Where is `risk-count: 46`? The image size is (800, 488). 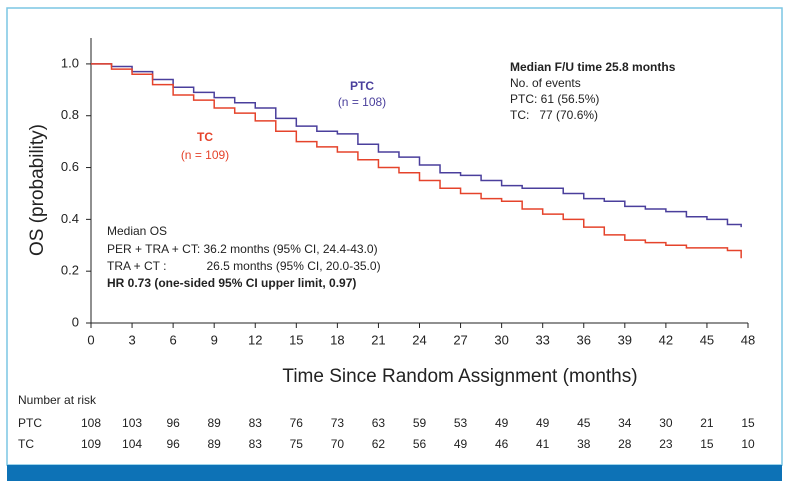 risk-count: 46 is located at coordinates (502, 444).